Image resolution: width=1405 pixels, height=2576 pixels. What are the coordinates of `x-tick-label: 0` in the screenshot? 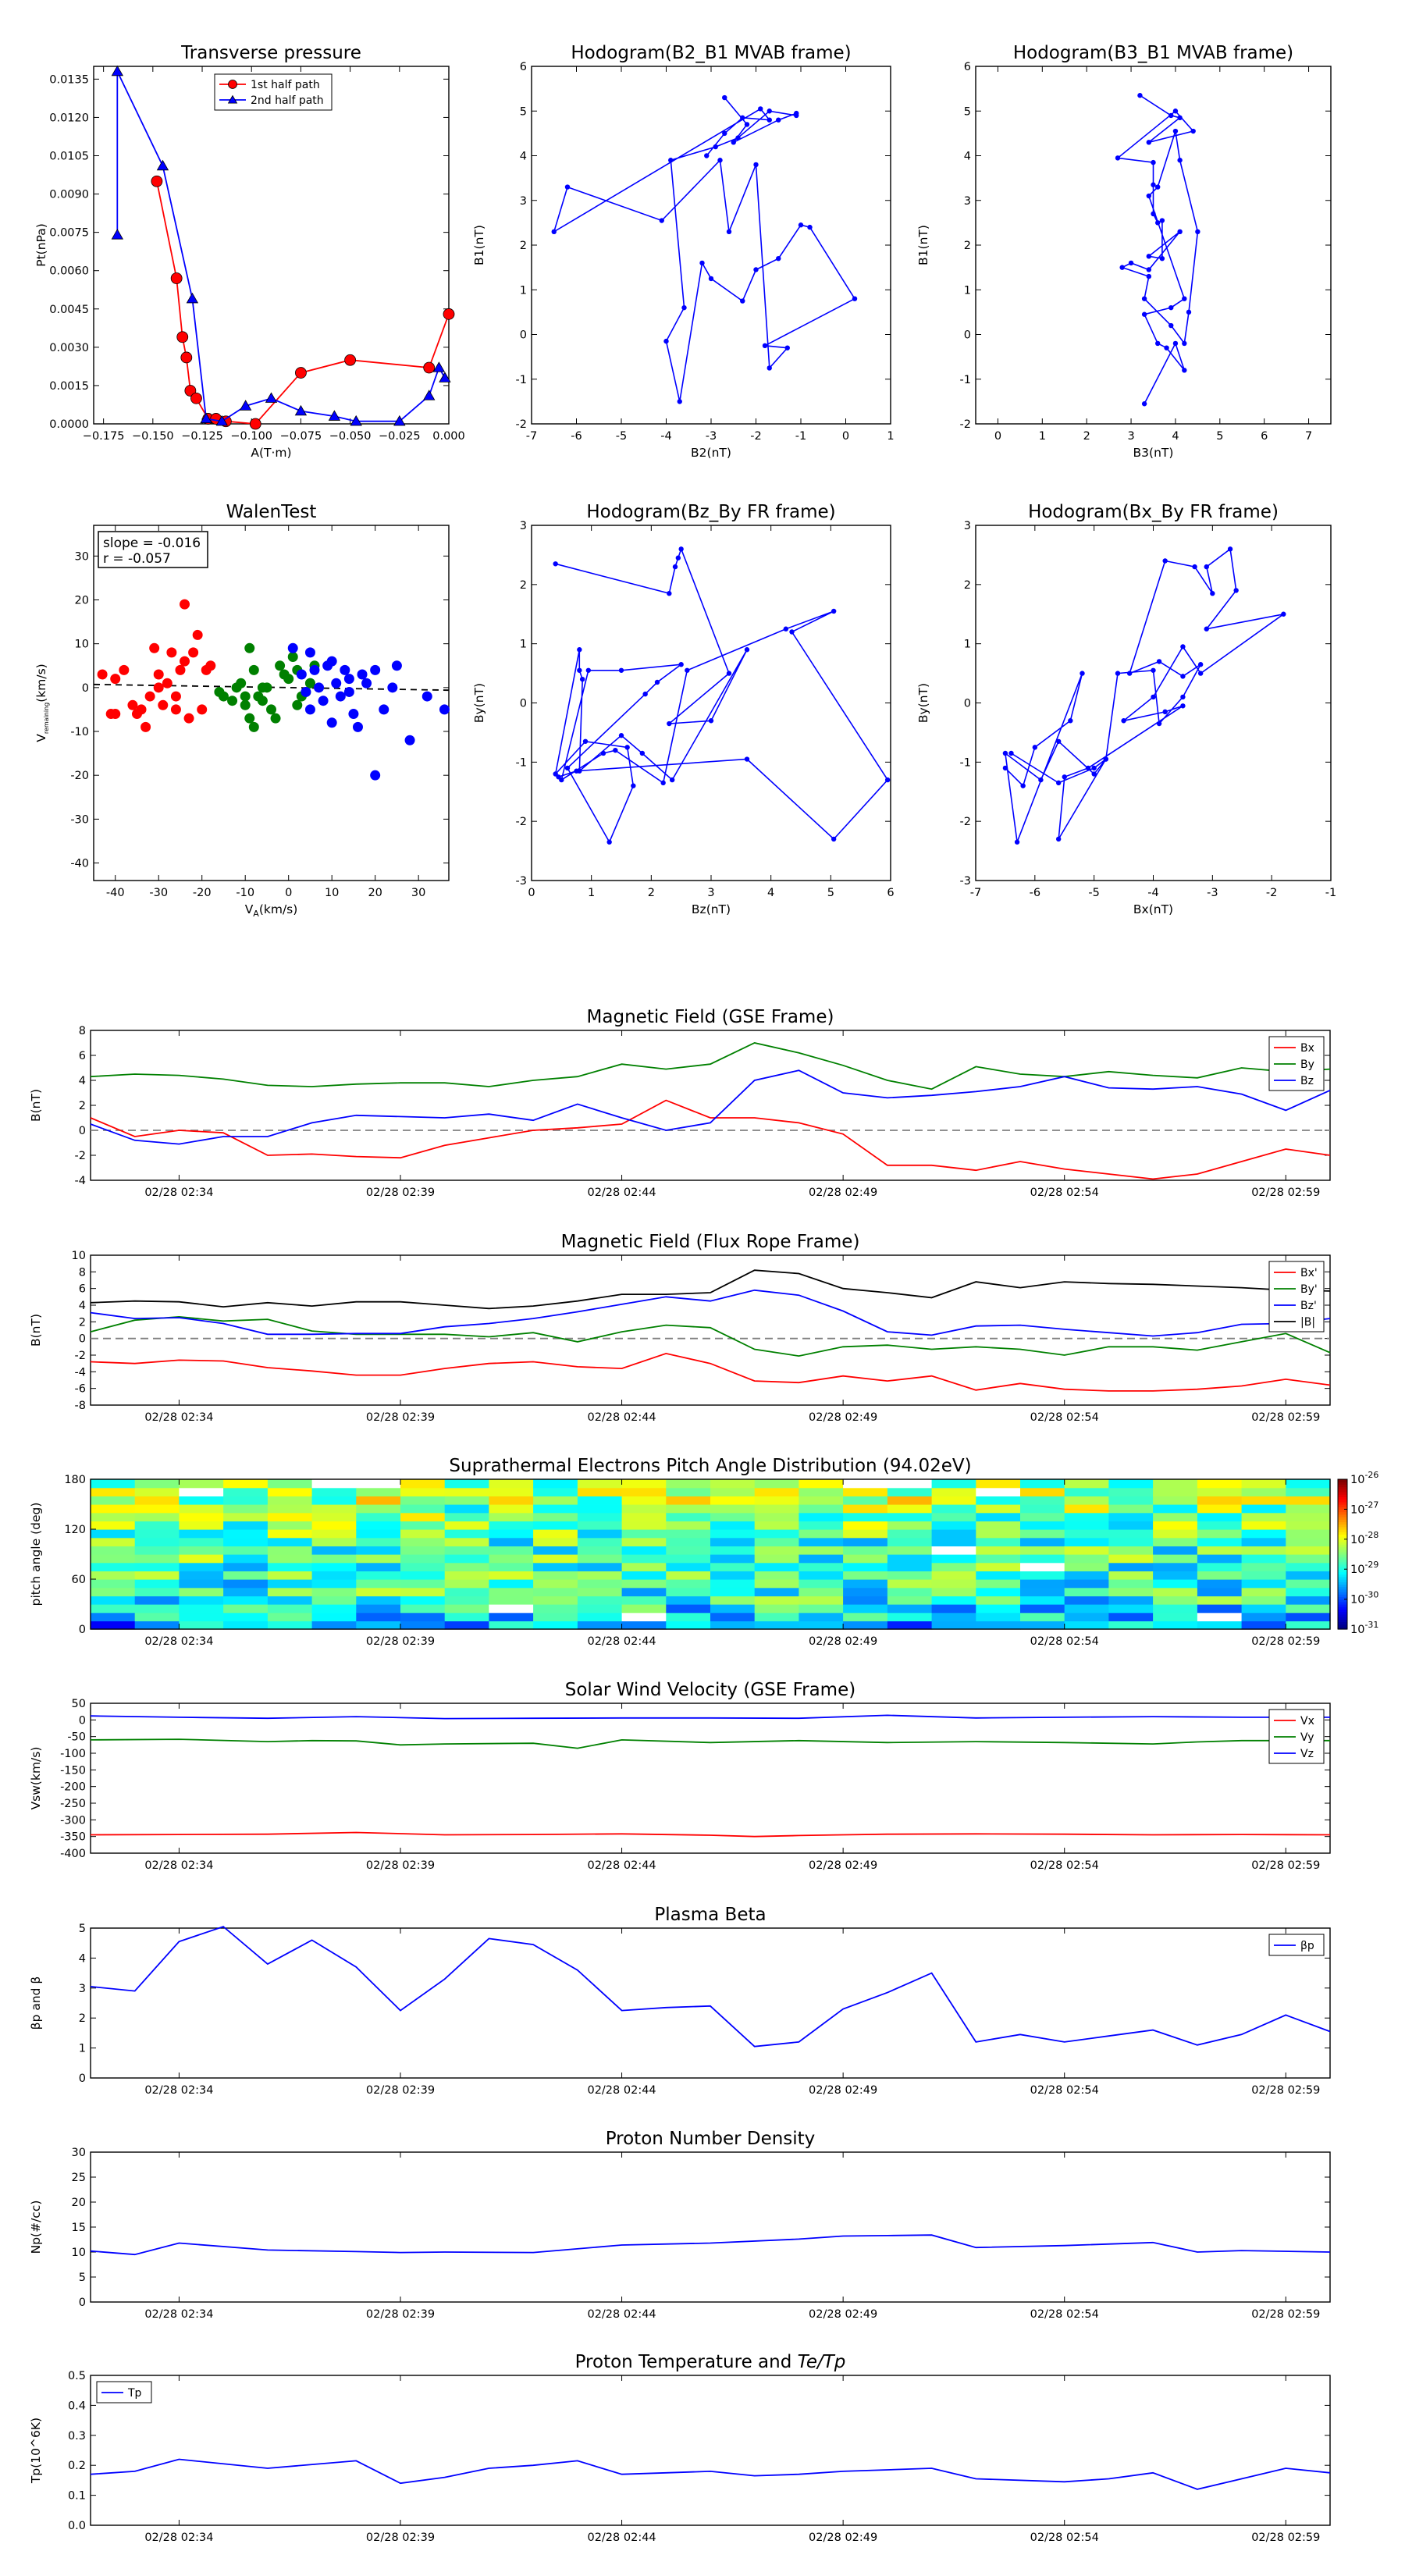 It's located at (998, 436).